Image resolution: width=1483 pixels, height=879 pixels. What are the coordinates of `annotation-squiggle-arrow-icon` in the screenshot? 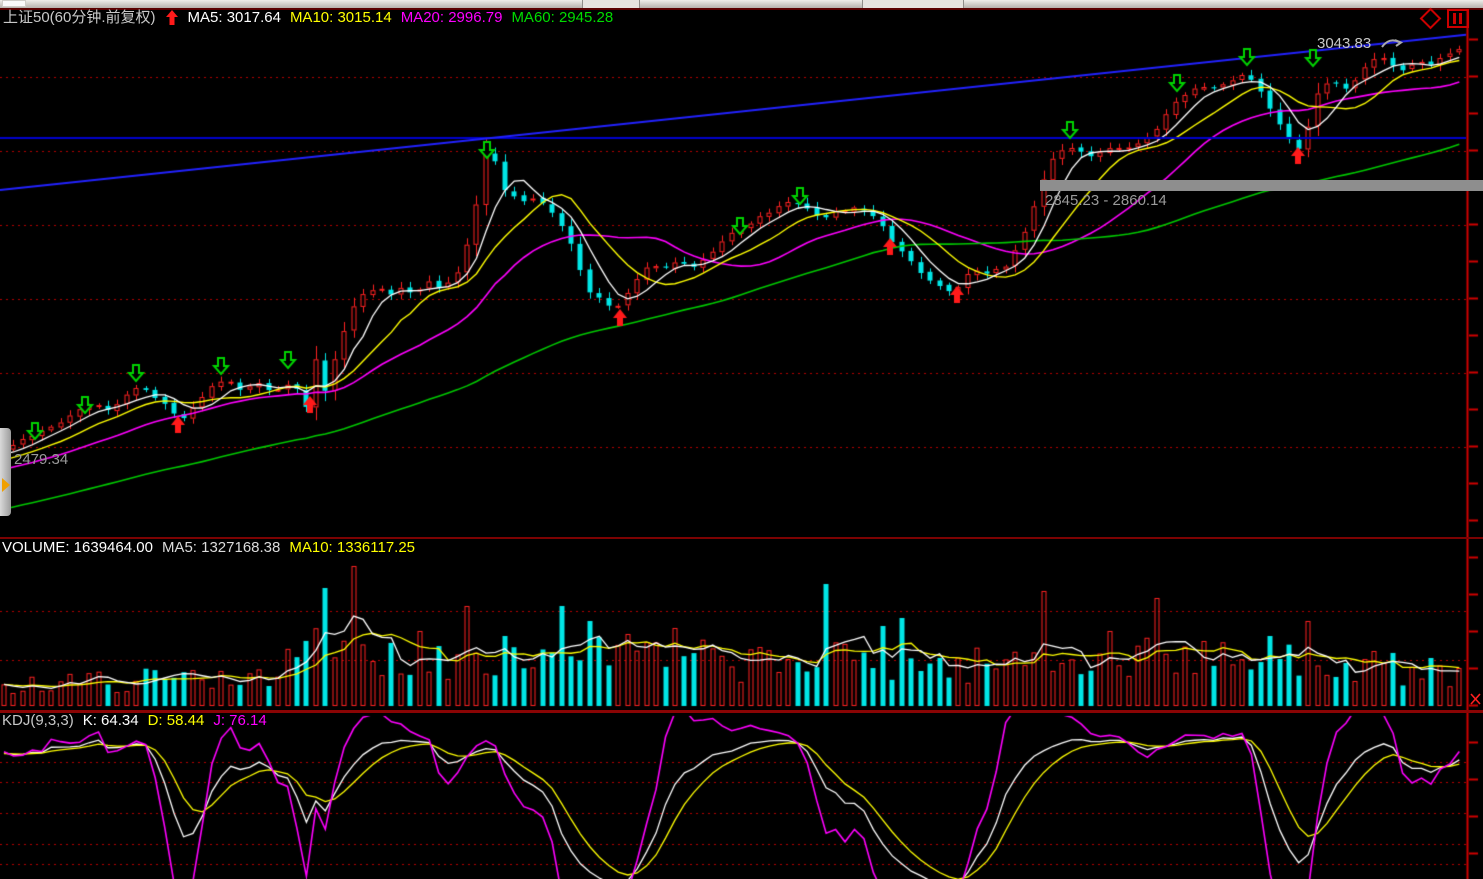 It's located at (1392, 43).